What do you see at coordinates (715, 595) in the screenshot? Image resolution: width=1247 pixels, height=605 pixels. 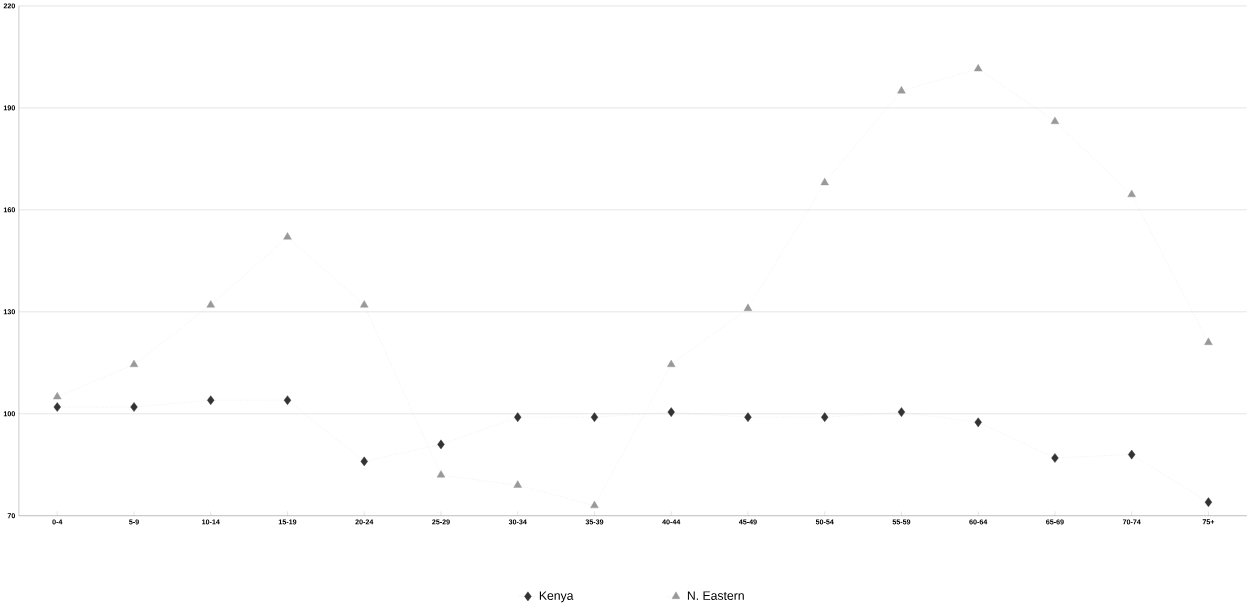 I see `legend-label: N. Eastern` at bounding box center [715, 595].